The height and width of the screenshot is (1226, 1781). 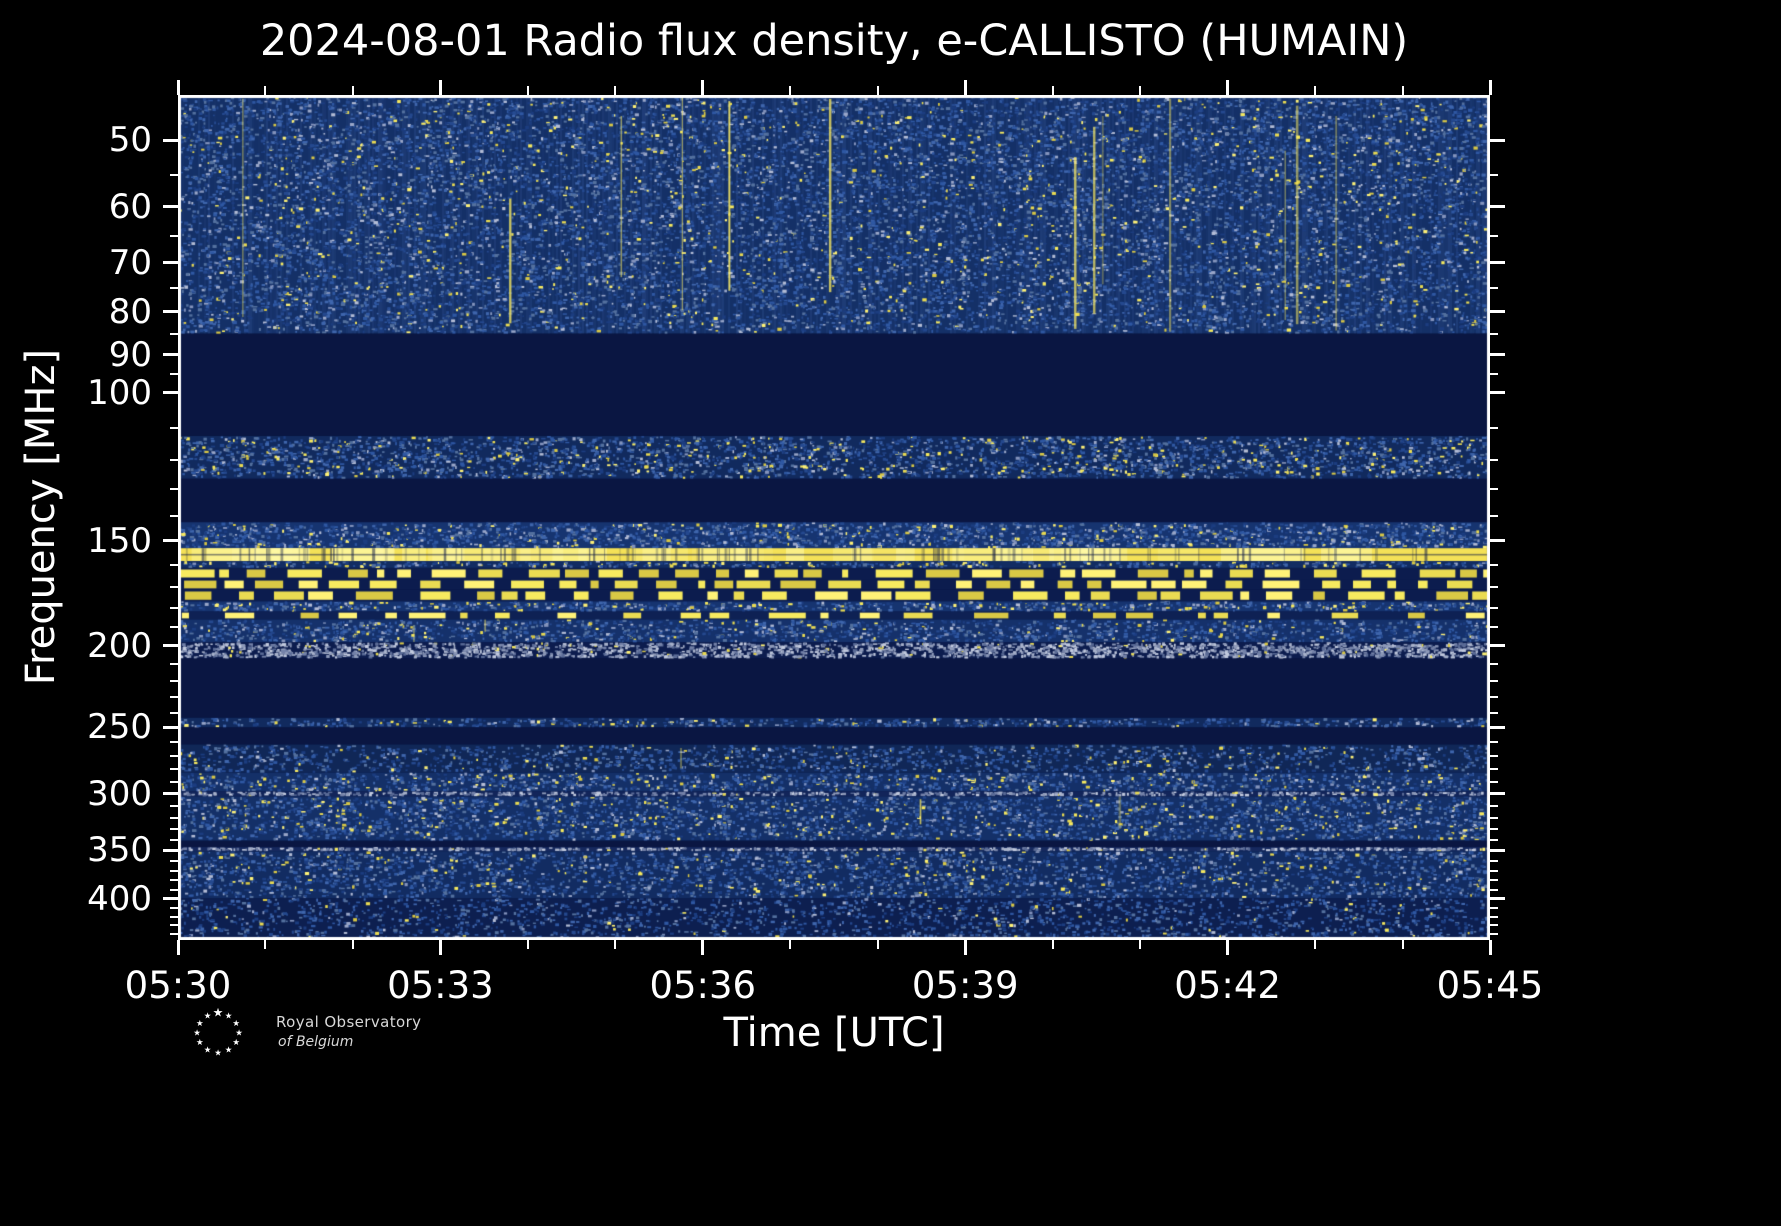 I want to click on y-tick-label: 60, so click(x=130, y=206).